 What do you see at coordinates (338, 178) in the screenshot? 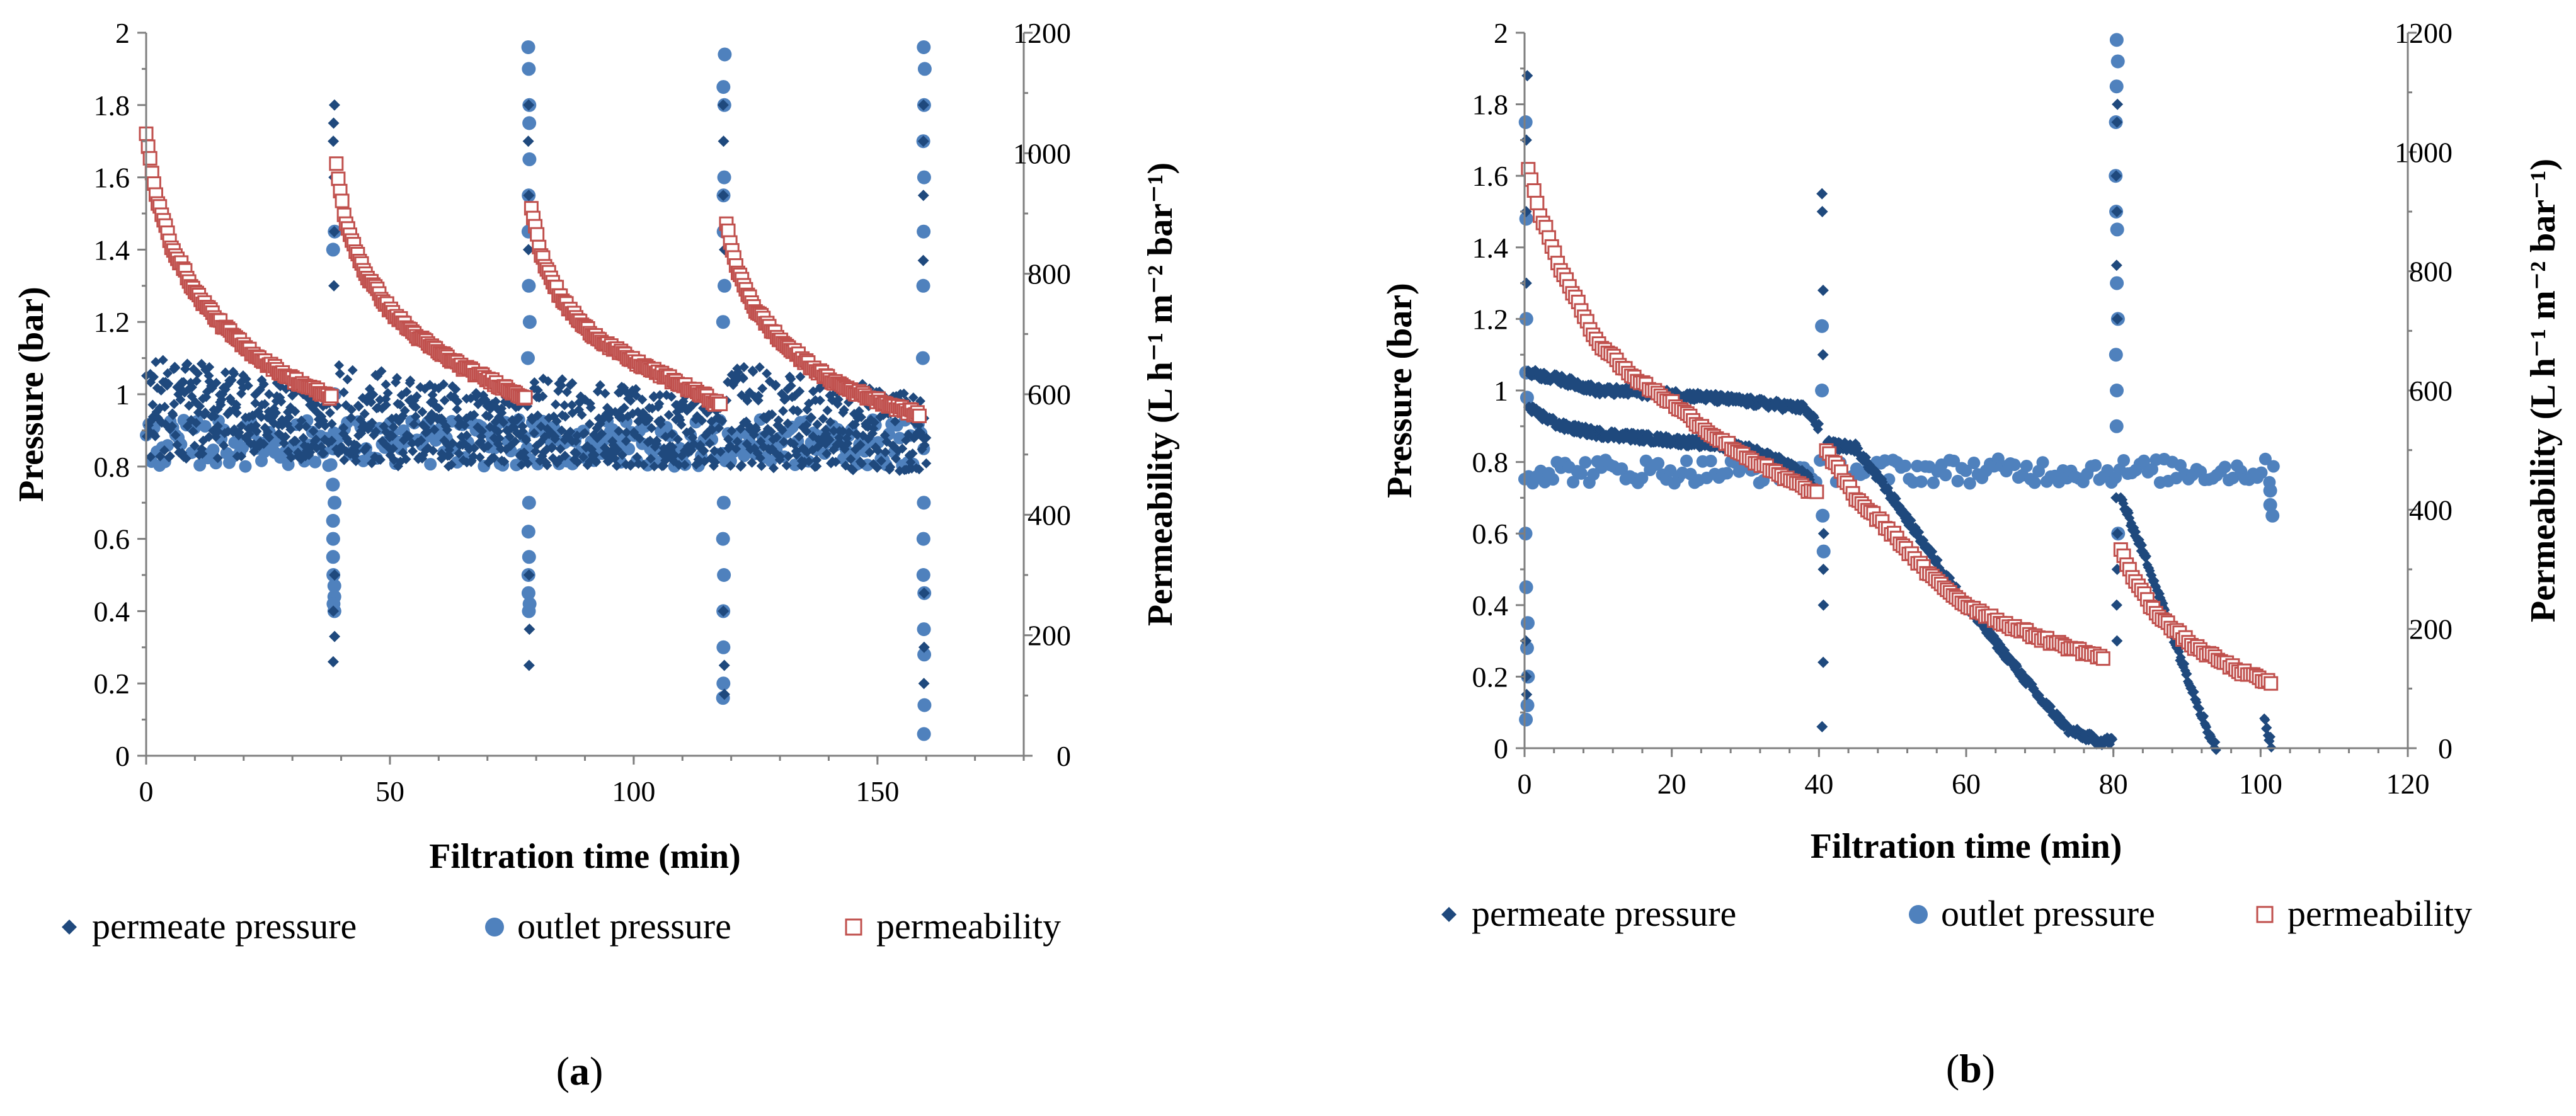
I see `permeability-point` at bounding box center [338, 178].